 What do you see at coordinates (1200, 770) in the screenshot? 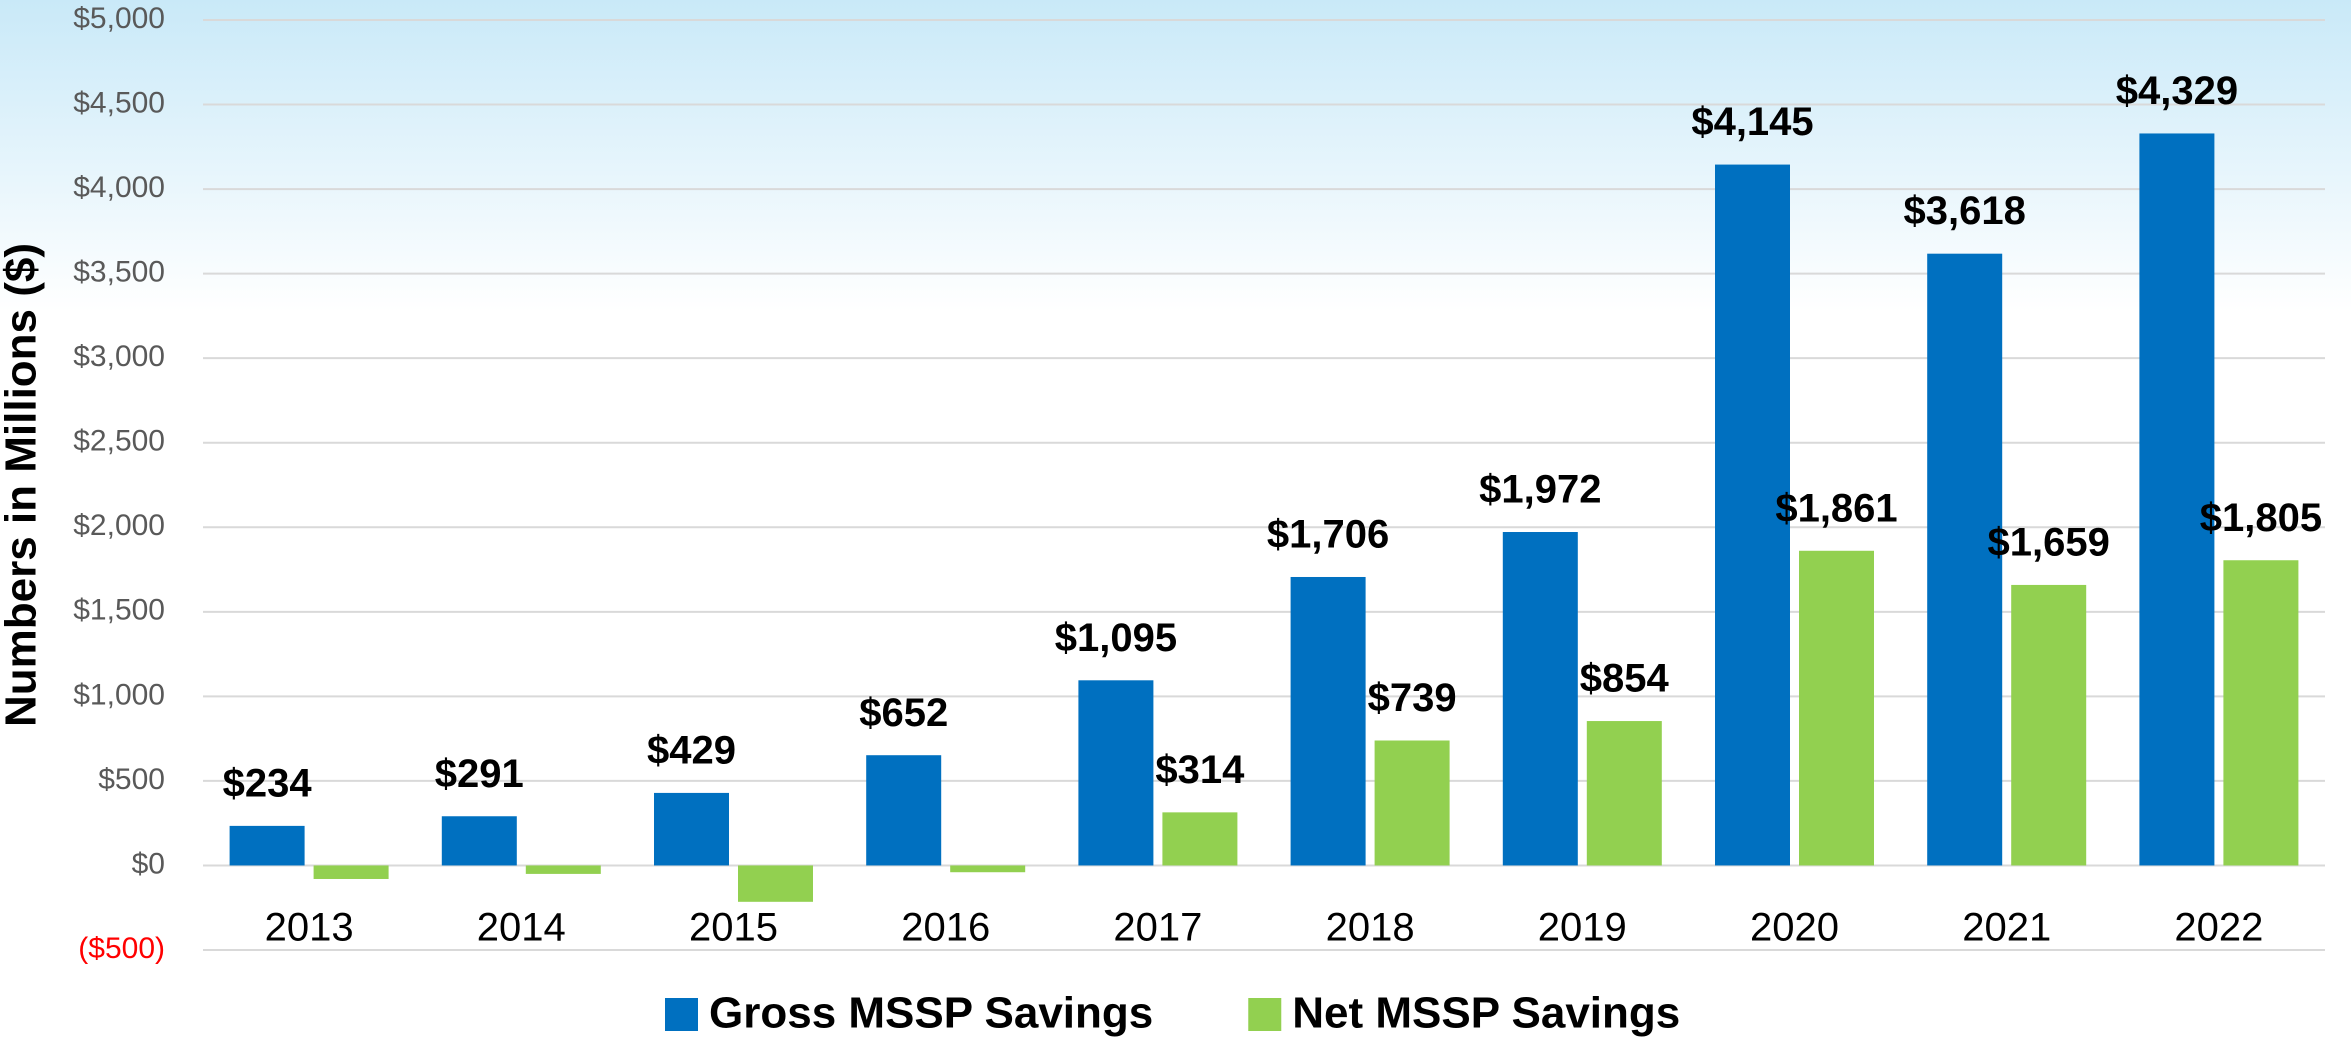
I see `data-label: $314` at bounding box center [1200, 770].